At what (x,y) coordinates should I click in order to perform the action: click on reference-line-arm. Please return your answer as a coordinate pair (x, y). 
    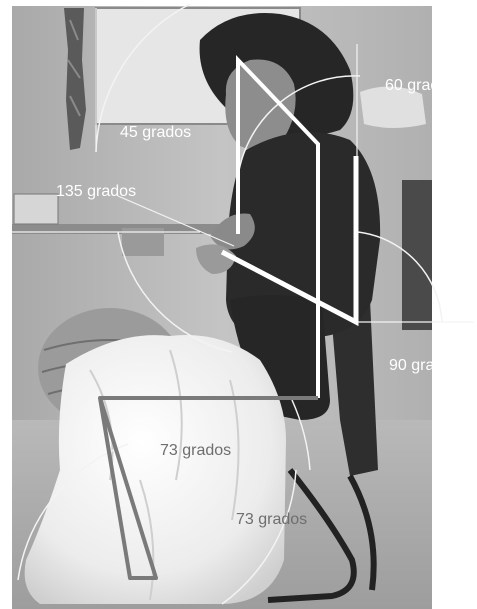
    Looking at the image, I should click on (176, 221).